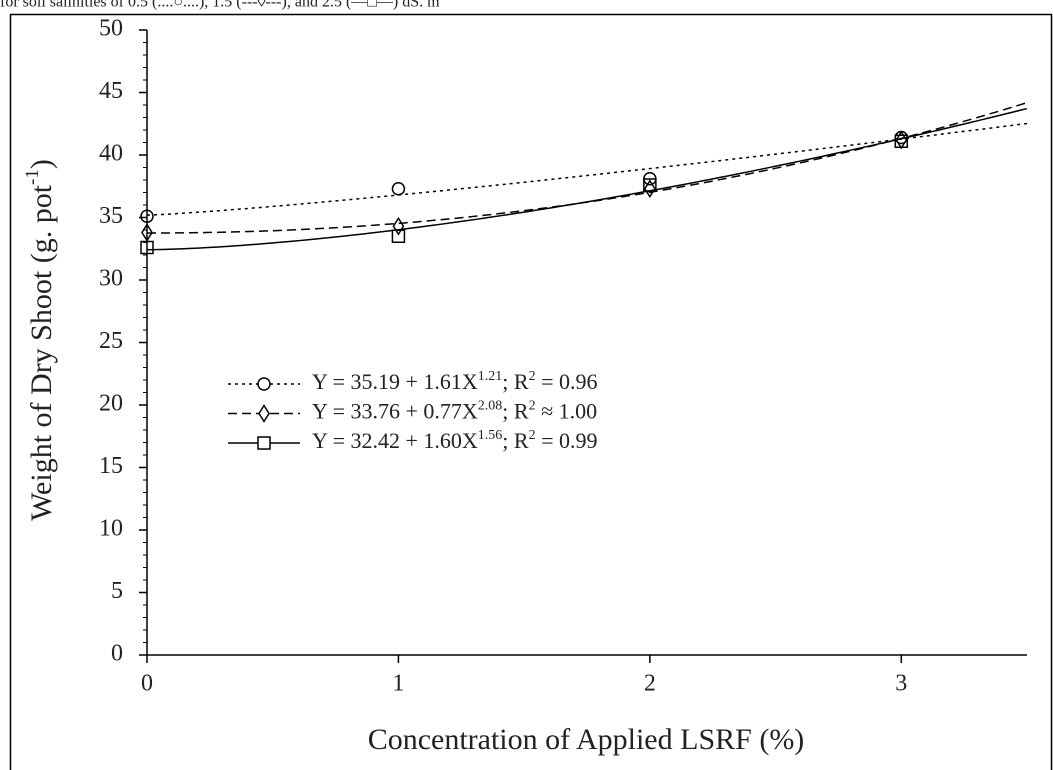  I want to click on legend-label: Y = 32.42 + 1.60X1.56; R2 = 0.99, so click(455, 440).